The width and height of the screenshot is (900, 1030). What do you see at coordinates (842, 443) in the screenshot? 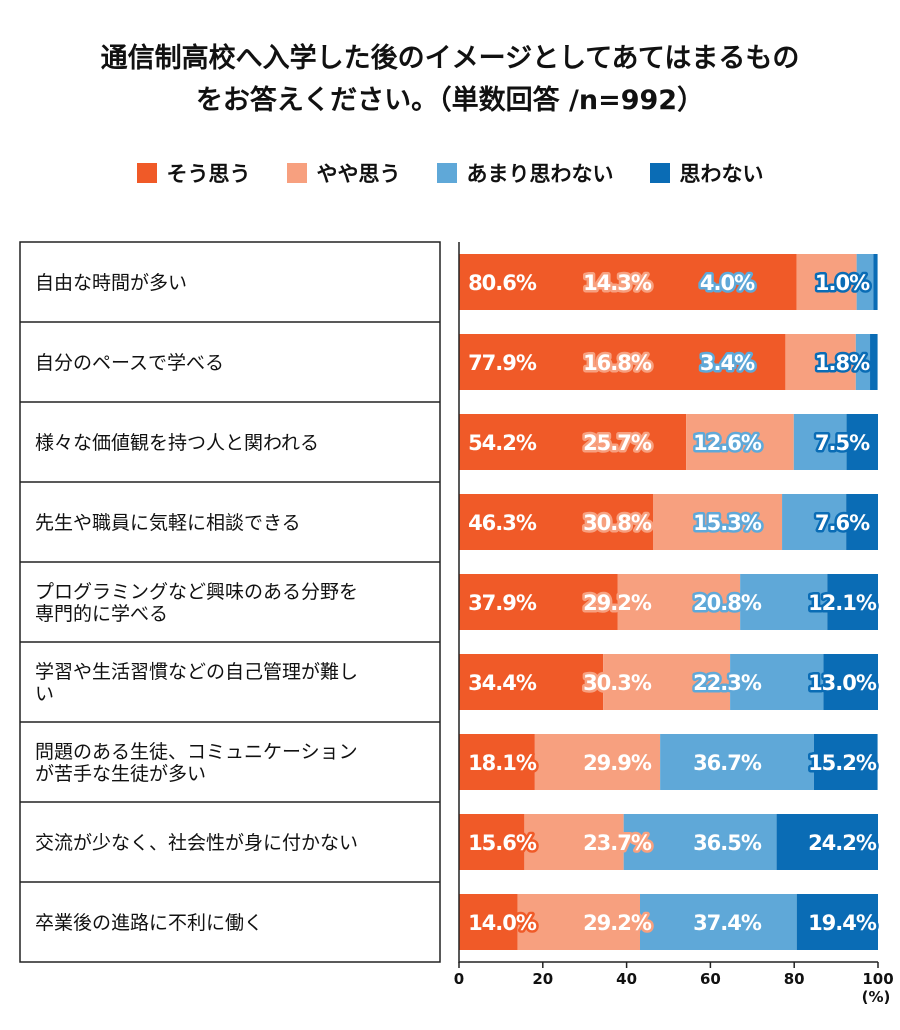
I see `data-label: 7.5%` at bounding box center [842, 443].